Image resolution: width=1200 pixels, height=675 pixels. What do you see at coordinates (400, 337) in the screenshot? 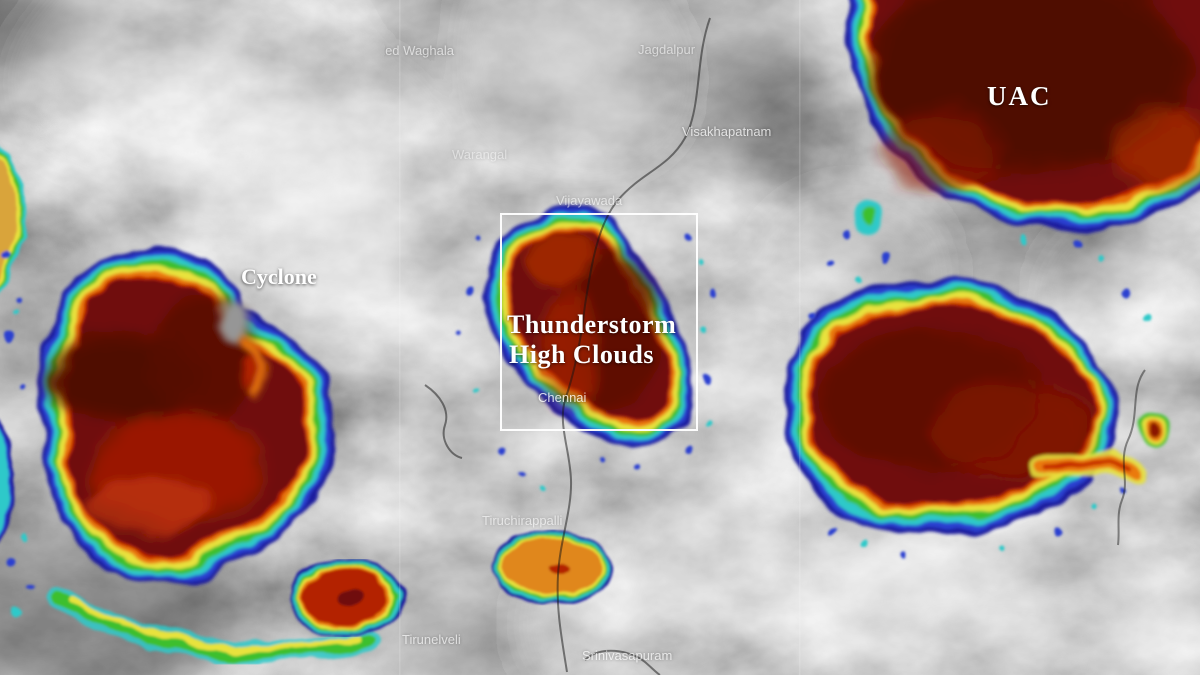
I see `panel-seam-left` at bounding box center [400, 337].